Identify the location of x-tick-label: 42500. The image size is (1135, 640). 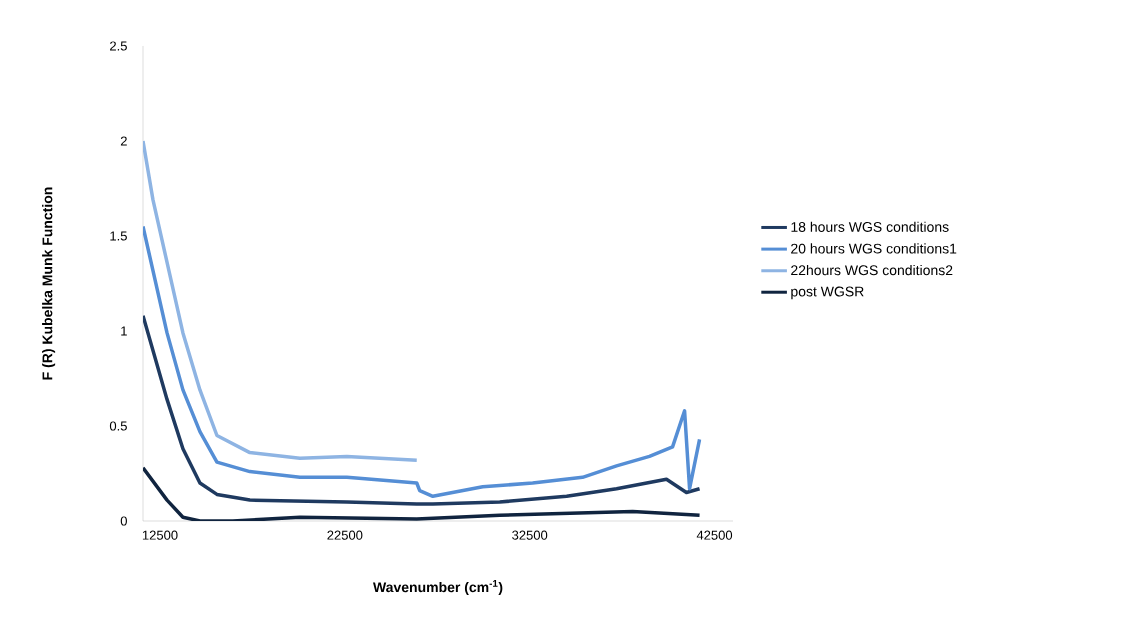
(714, 535).